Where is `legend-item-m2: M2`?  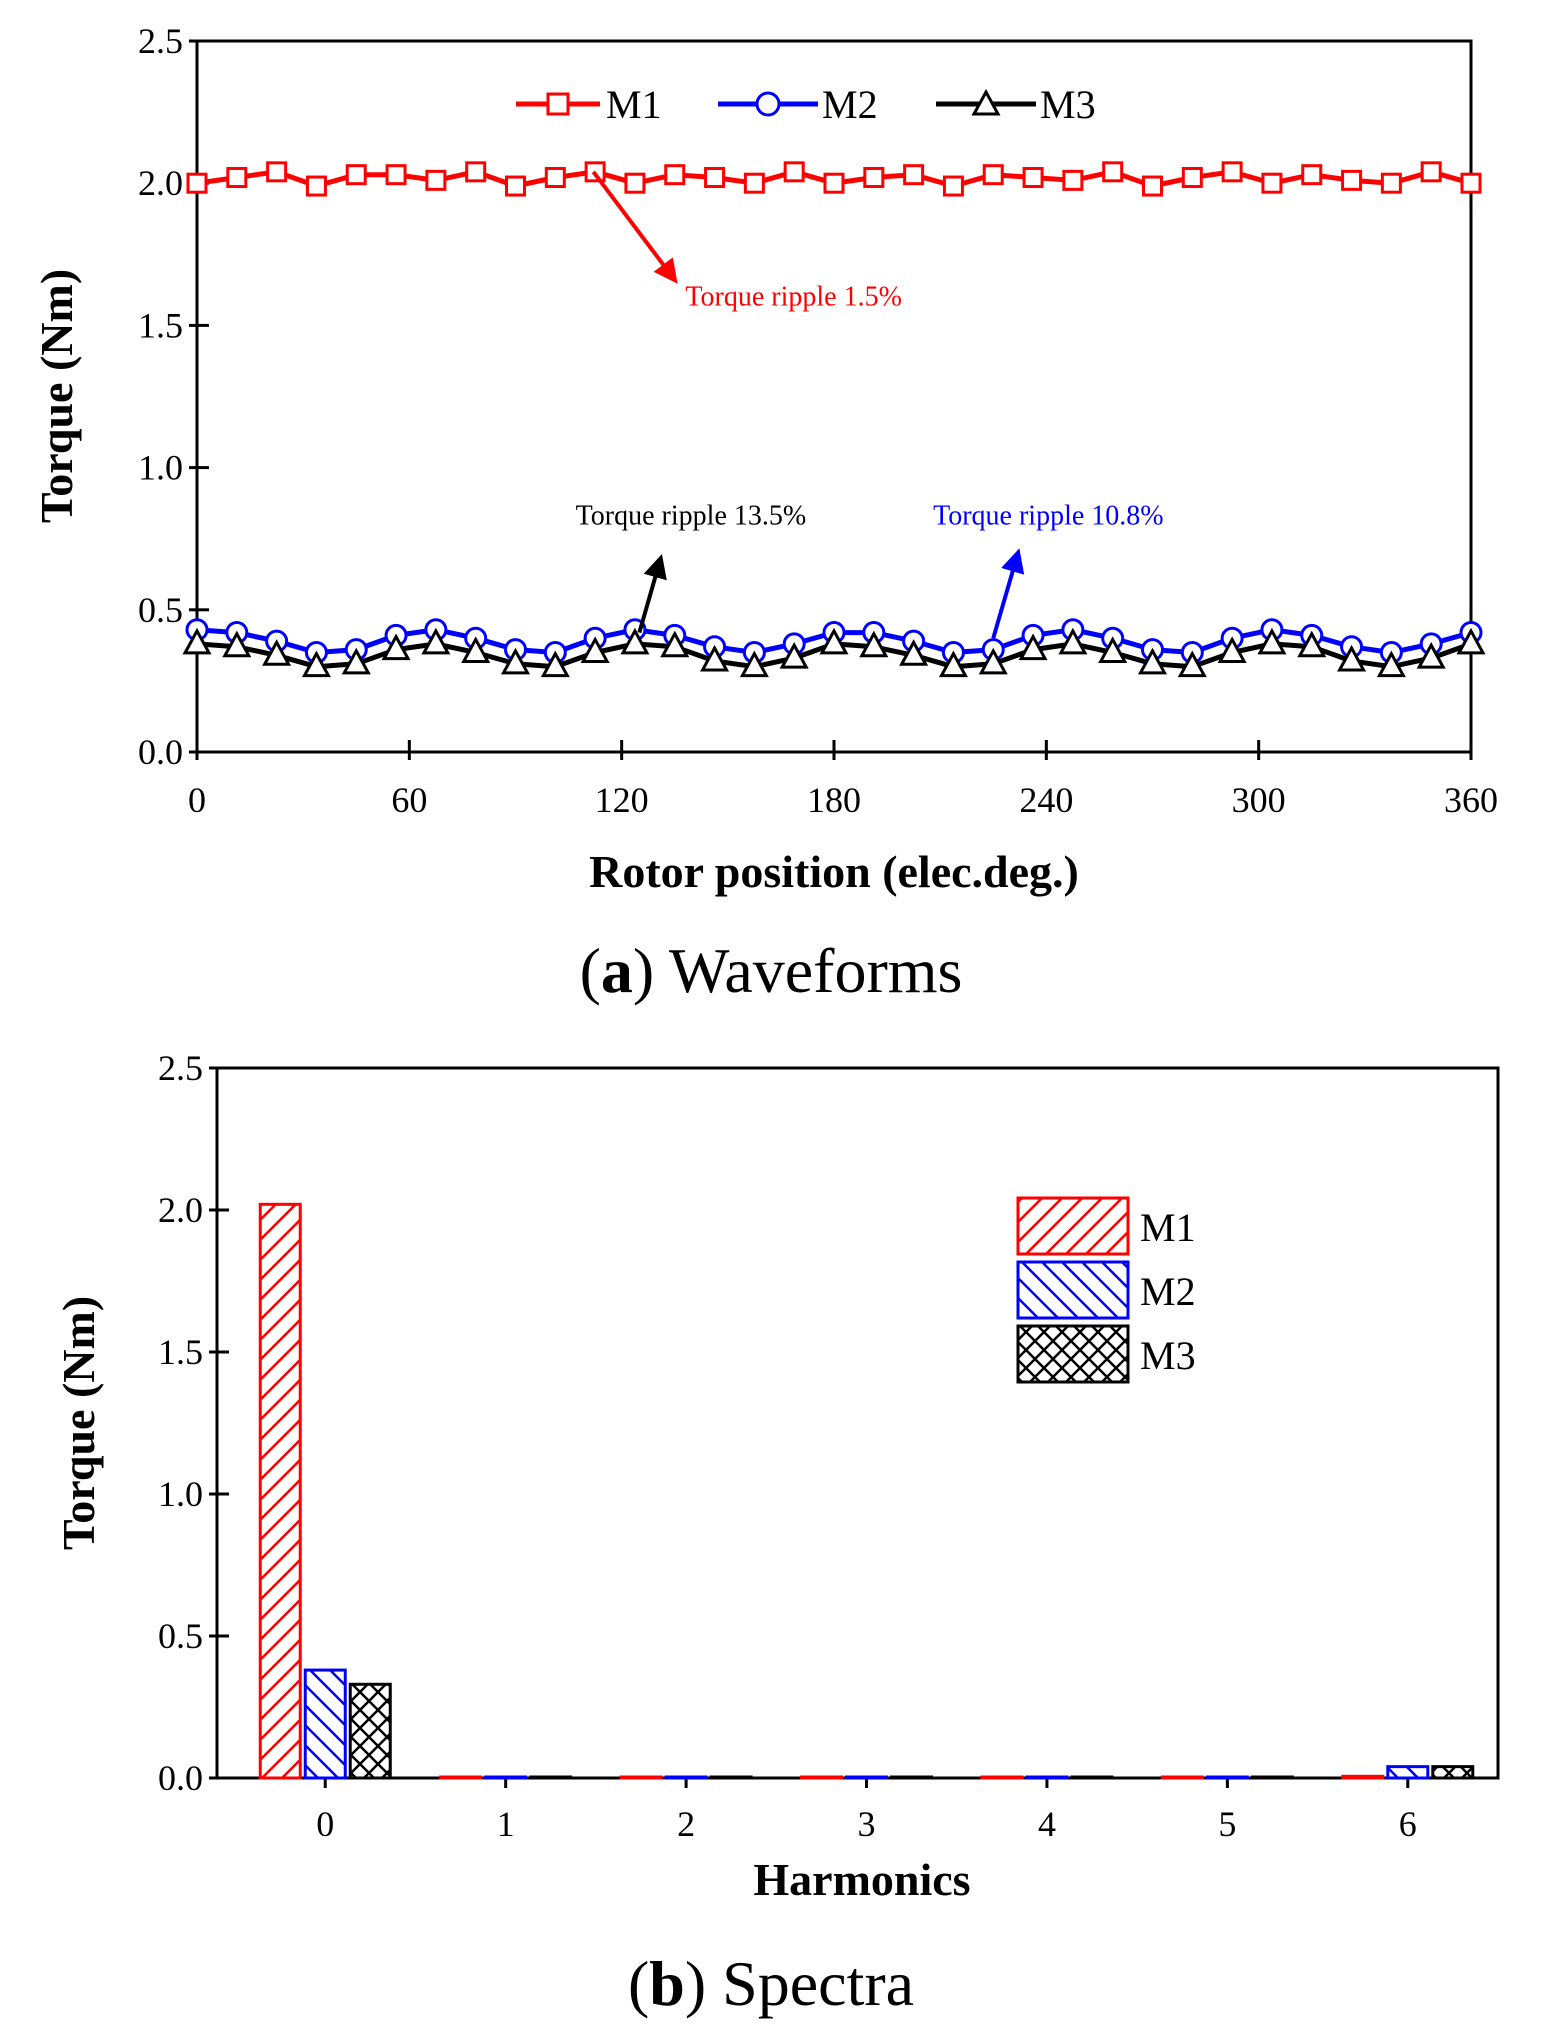 legend-item-m2: M2 is located at coordinates (798, 104).